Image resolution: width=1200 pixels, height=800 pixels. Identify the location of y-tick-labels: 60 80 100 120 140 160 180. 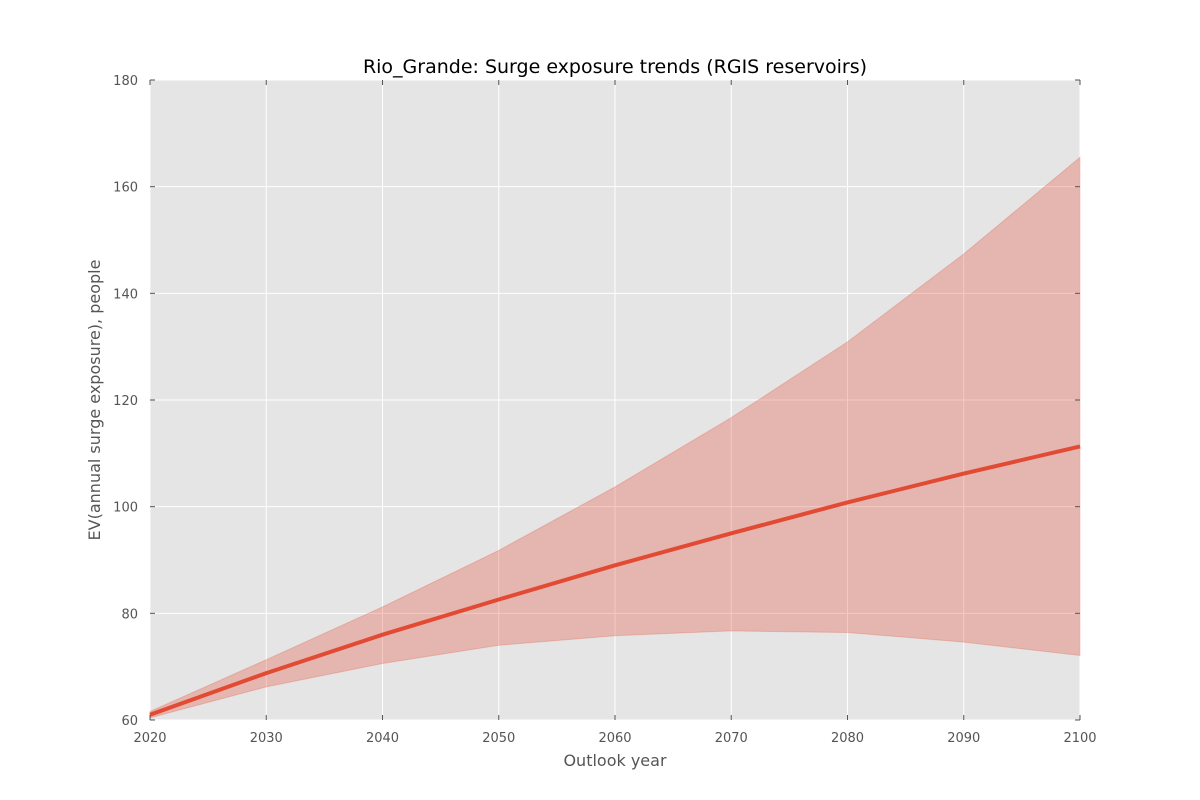
(125, 401).